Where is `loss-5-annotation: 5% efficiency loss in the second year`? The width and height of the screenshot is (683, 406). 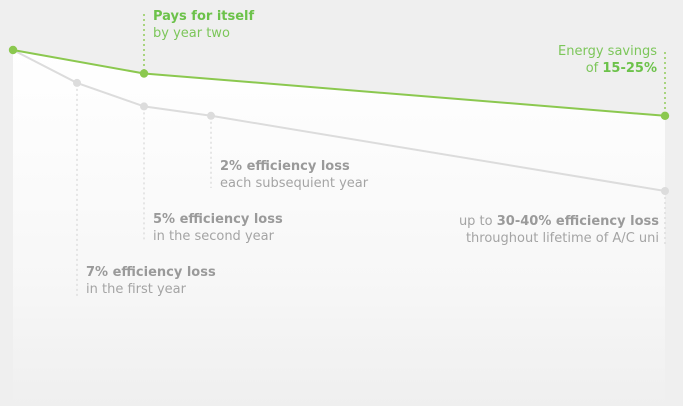 loss-5-annotation: 5% efficiency loss in the second year is located at coordinates (218, 228).